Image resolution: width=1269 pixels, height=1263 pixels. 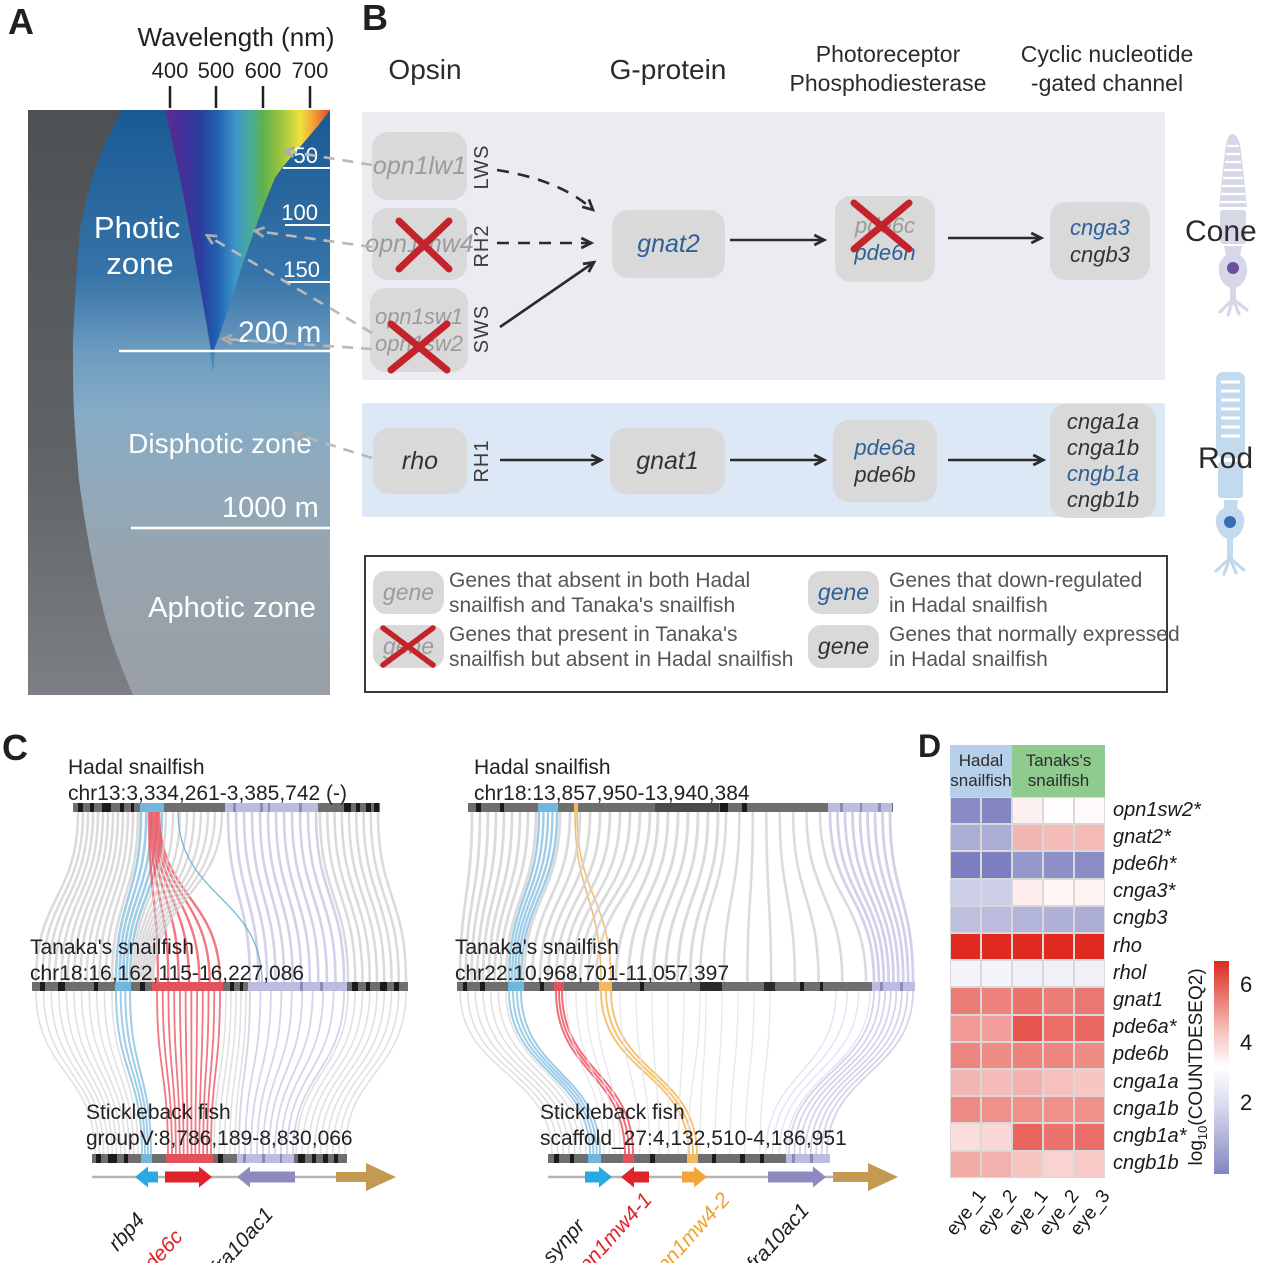 What do you see at coordinates (1138, 1000) in the screenshot?
I see `heatmap-row-label: gnat1` at bounding box center [1138, 1000].